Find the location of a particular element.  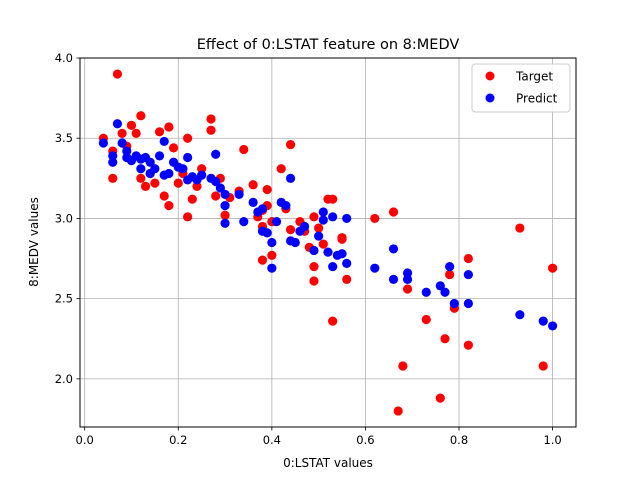

x-tick-label: 0.2 is located at coordinates (178, 440).